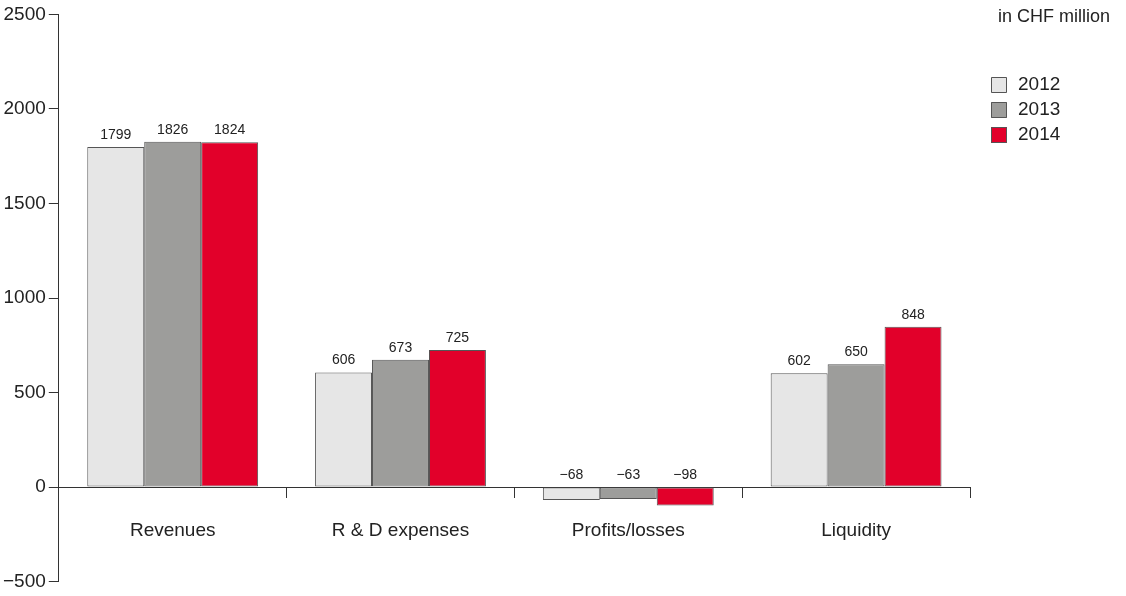  What do you see at coordinates (173, 128) in the screenshot?
I see `data-label: 1826` at bounding box center [173, 128].